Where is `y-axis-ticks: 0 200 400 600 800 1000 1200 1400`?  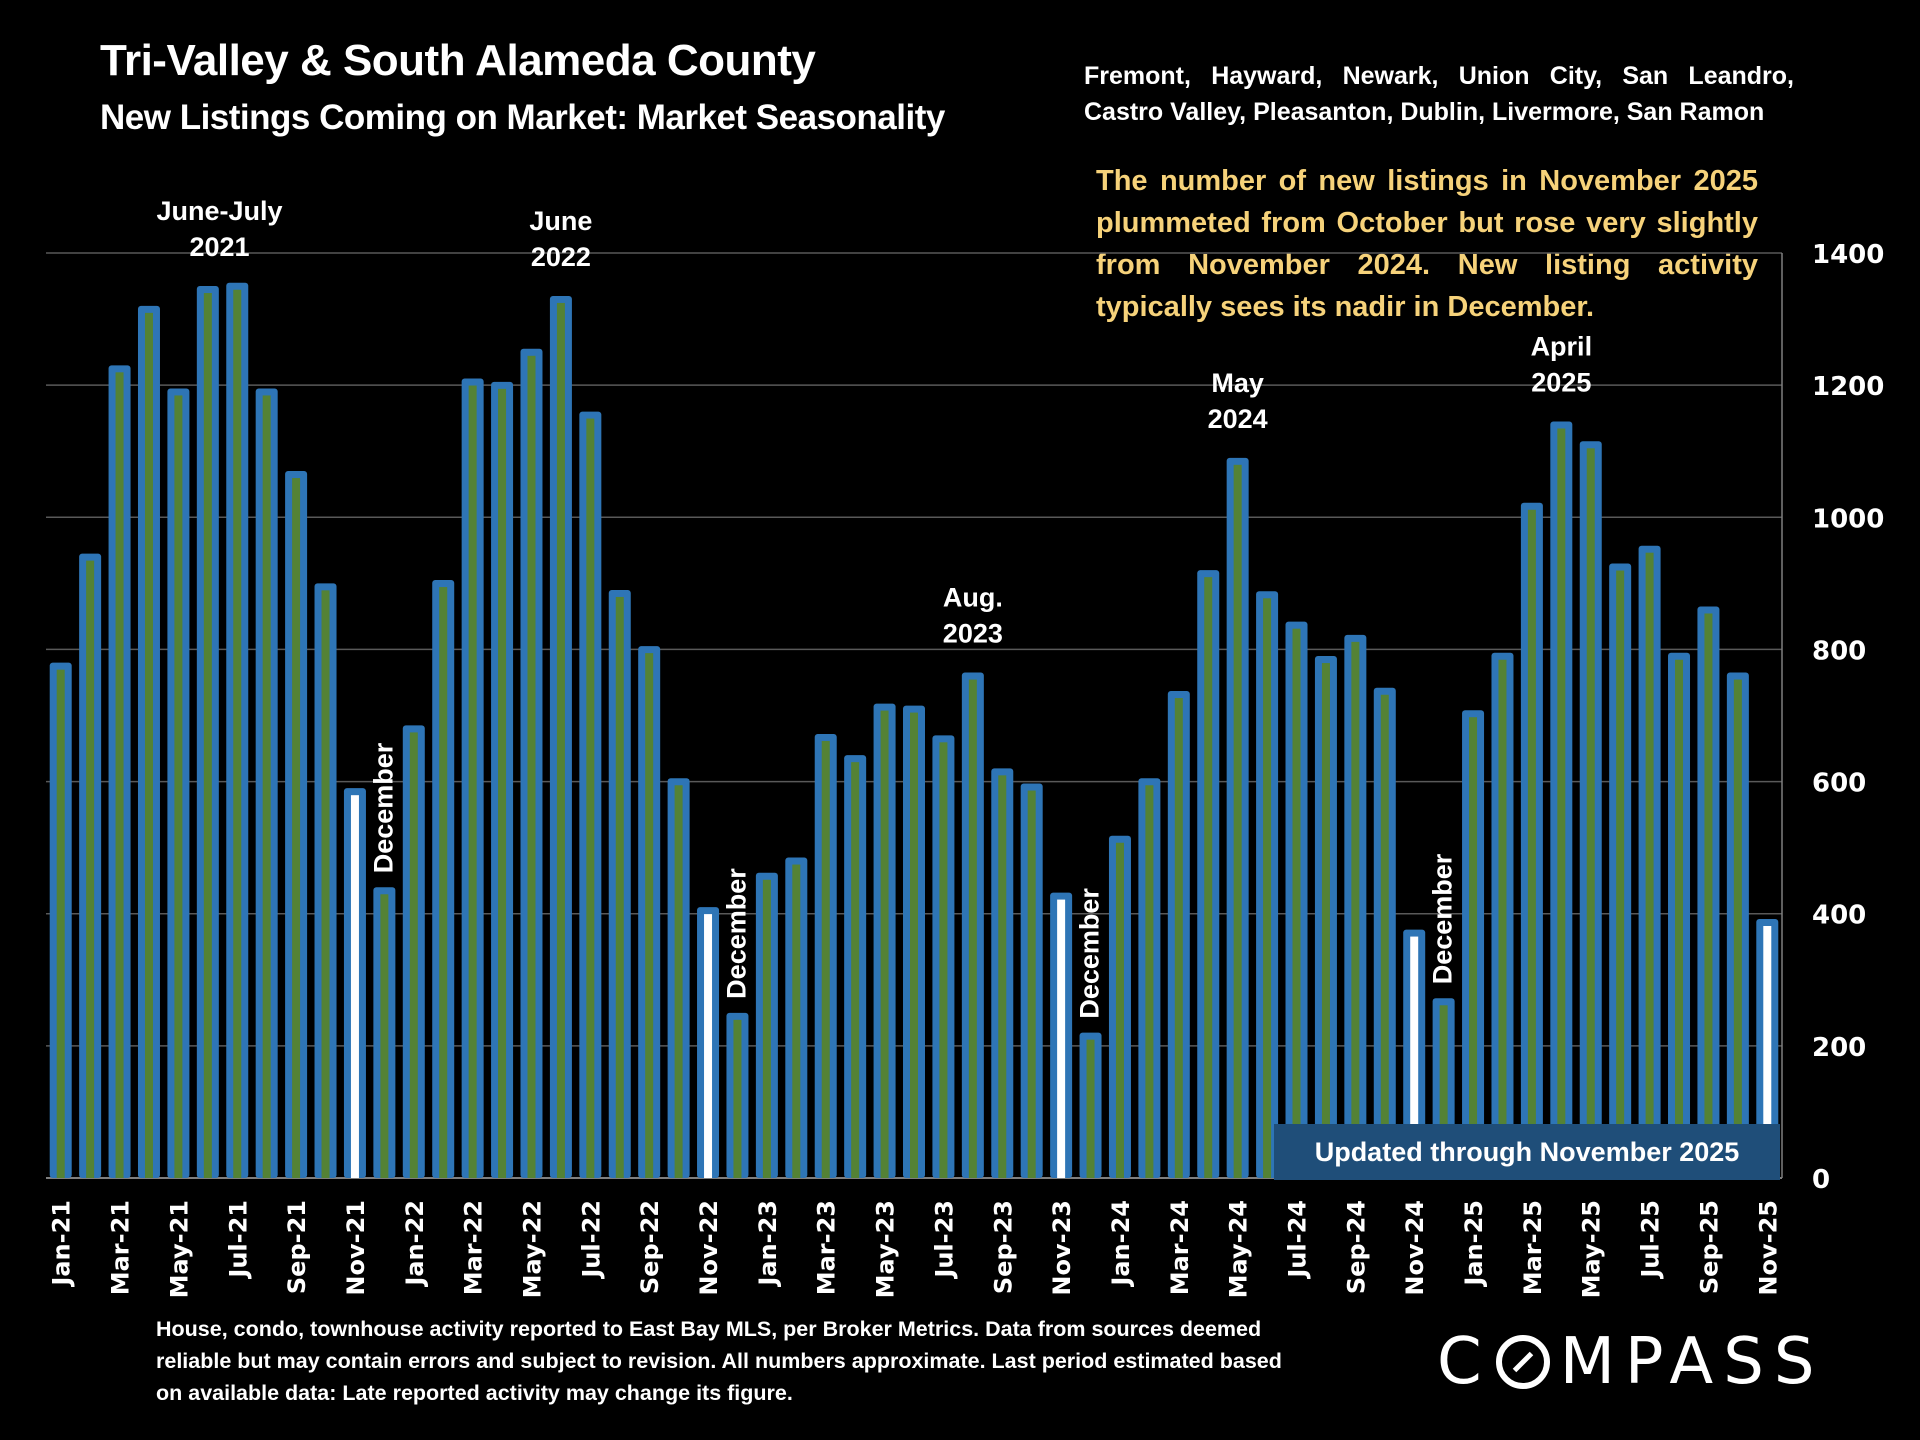
y-axis-ticks: 0 200 400 600 800 1000 1200 1400 is located at coordinates (1848, 717).